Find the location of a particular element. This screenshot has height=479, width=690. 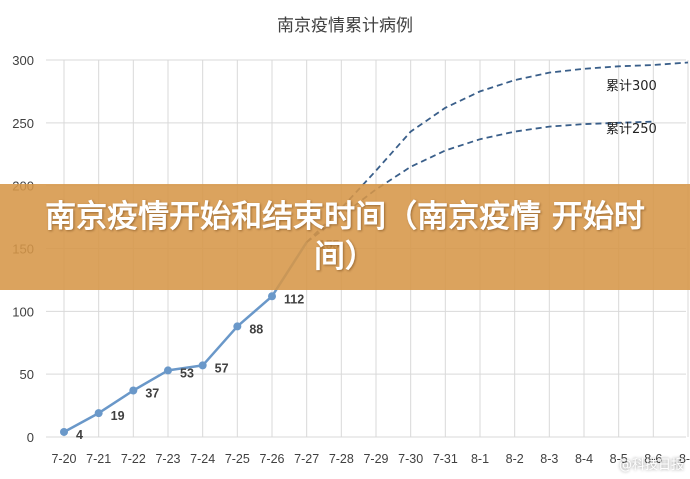

x-tick-label: 8-3 is located at coordinates (549, 459).